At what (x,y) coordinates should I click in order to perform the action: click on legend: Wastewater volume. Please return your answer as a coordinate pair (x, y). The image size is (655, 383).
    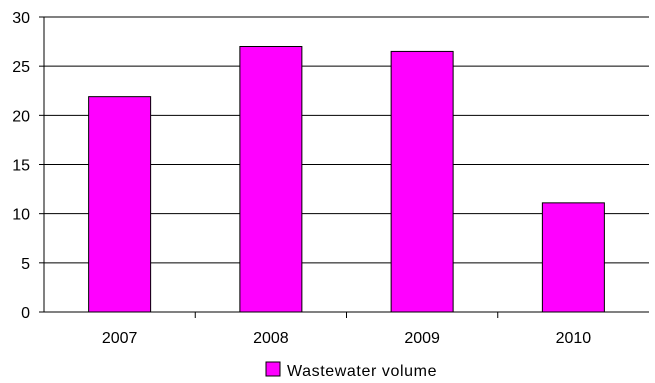
    Looking at the image, I should click on (351, 370).